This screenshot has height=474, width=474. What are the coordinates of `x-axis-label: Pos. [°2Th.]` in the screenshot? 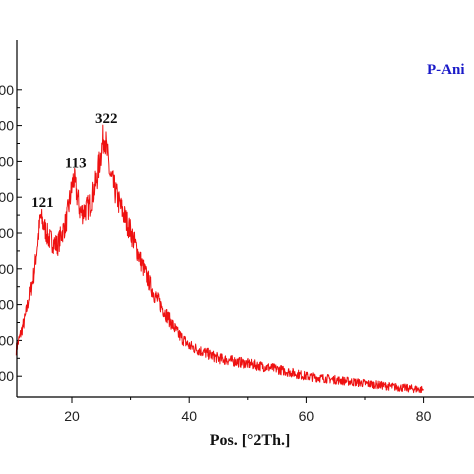 It's located at (250, 440).